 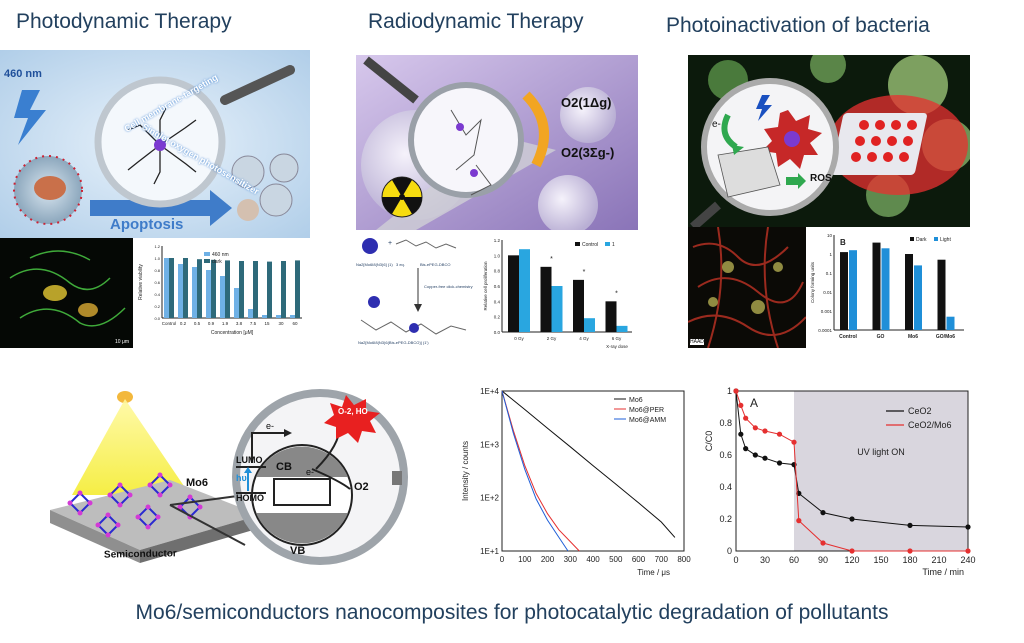 What do you see at coordinates (535, 471) in the screenshot?
I see `series-line-Mo6@AMM` at bounding box center [535, 471].